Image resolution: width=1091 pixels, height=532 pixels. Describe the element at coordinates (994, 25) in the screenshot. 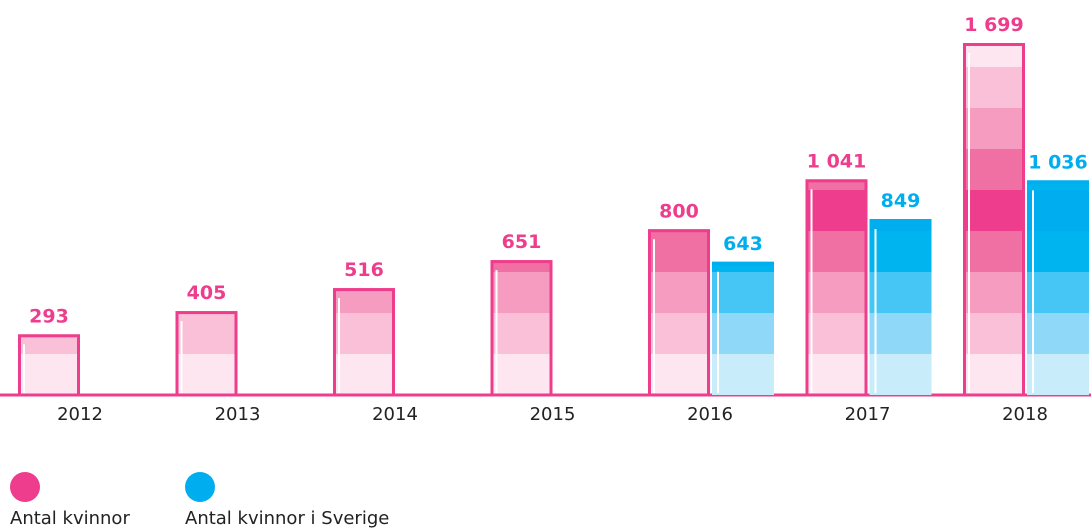

I see `value-label: 1 699` at that location.